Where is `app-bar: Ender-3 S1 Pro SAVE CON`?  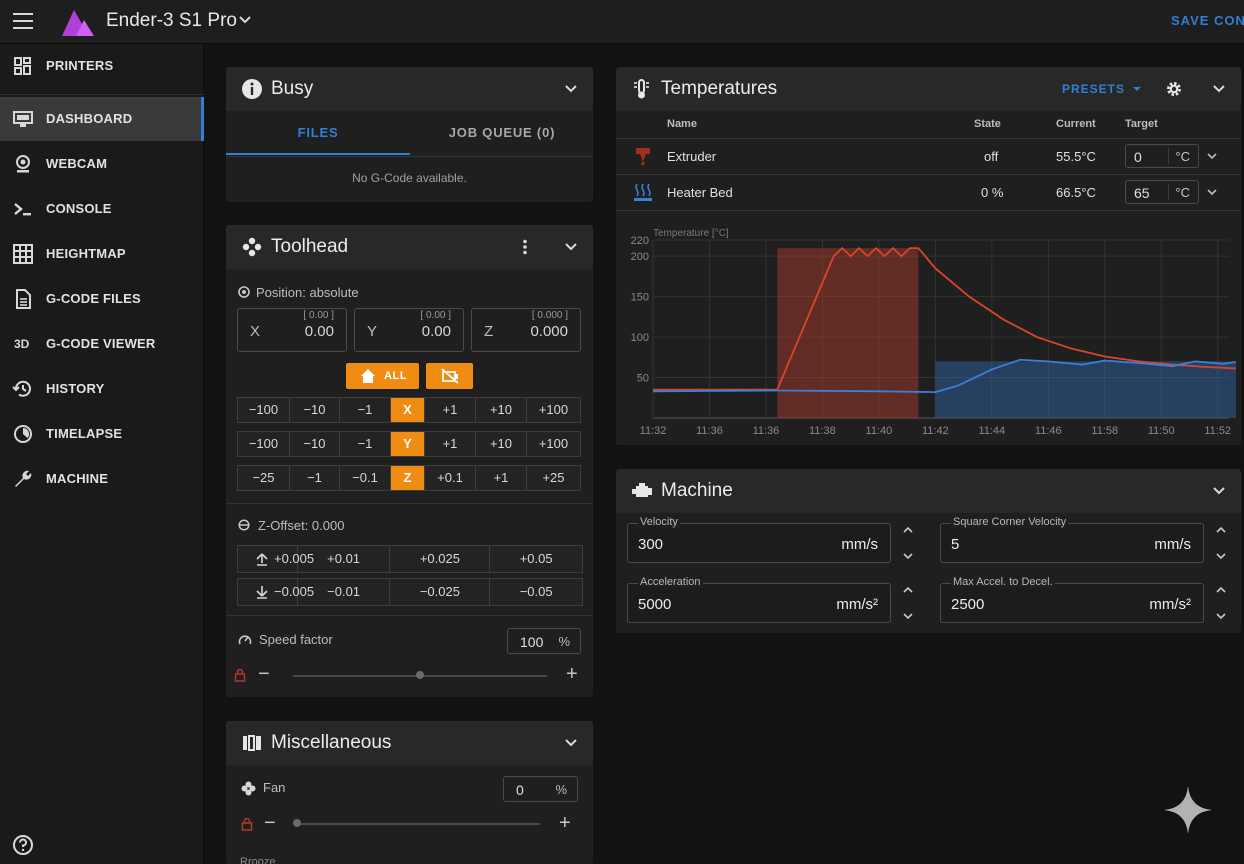
app-bar: Ender-3 S1 Pro SAVE CON is located at coordinates (622, 22).